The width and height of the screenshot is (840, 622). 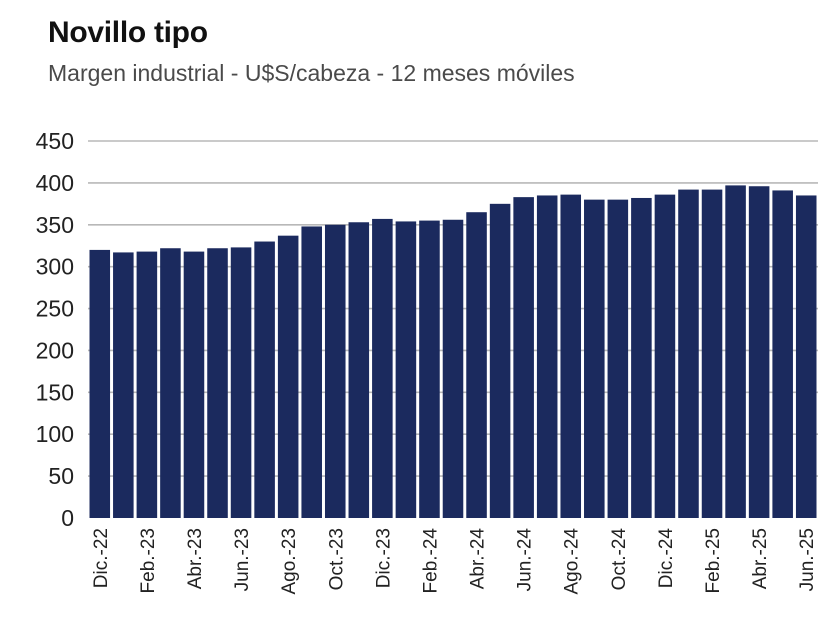 I want to click on x-tick-label: Feb.-24, so click(x=430, y=561).